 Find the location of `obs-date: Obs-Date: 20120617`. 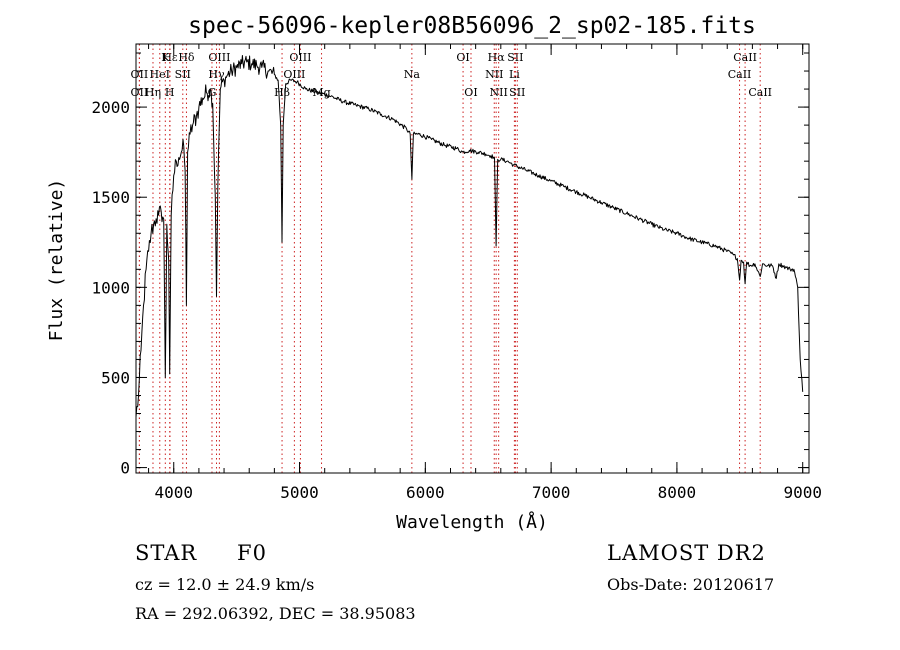

obs-date: Obs-Date: 20120617 is located at coordinates (691, 584).